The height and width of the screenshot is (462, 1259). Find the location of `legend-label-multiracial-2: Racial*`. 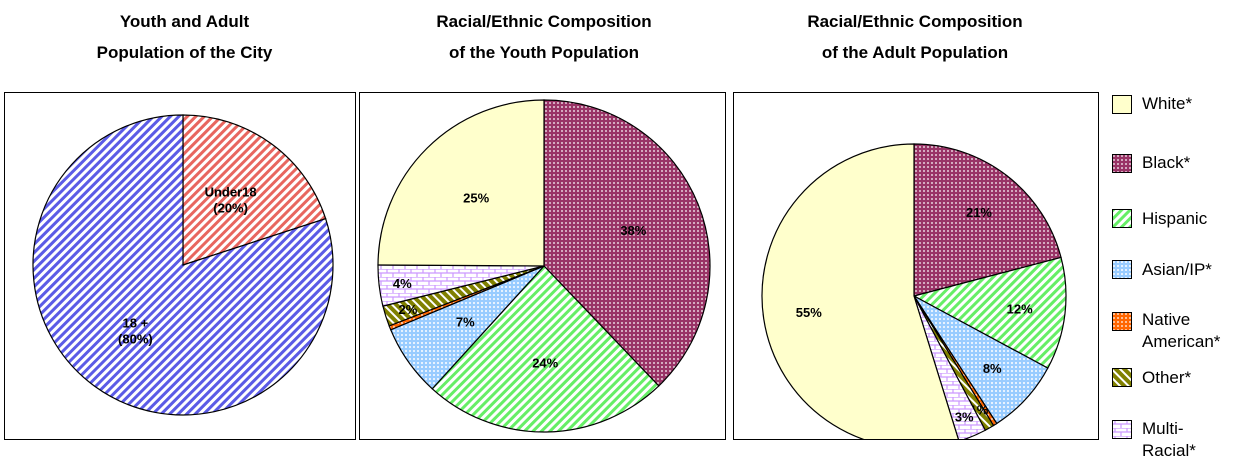

legend-label-multiracial-2: Racial* is located at coordinates (1169, 450).